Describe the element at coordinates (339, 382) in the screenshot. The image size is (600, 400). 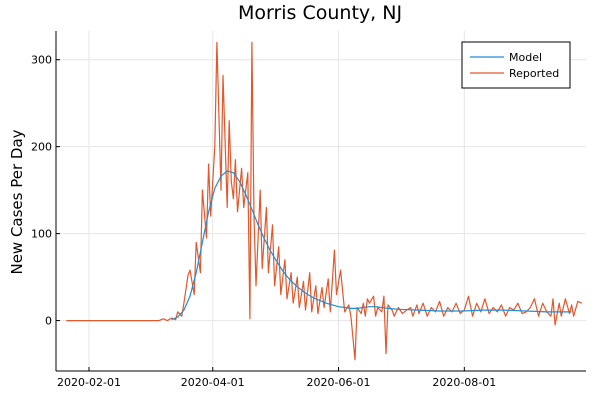
I see `x-tick-label: 2020-06-01` at that location.